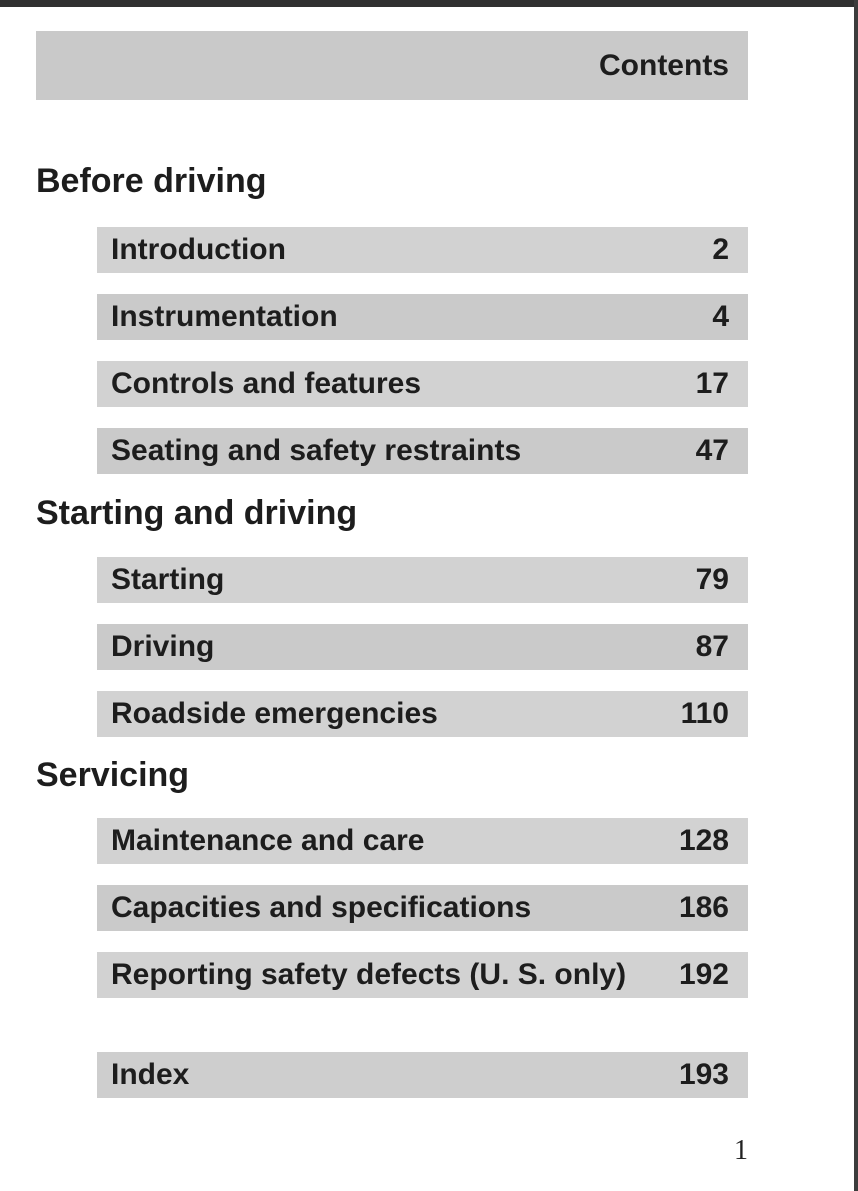 Image resolution: width=858 pixels, height=1191 pixels. I want to click on toc-label: Index, so click(150, 1074).